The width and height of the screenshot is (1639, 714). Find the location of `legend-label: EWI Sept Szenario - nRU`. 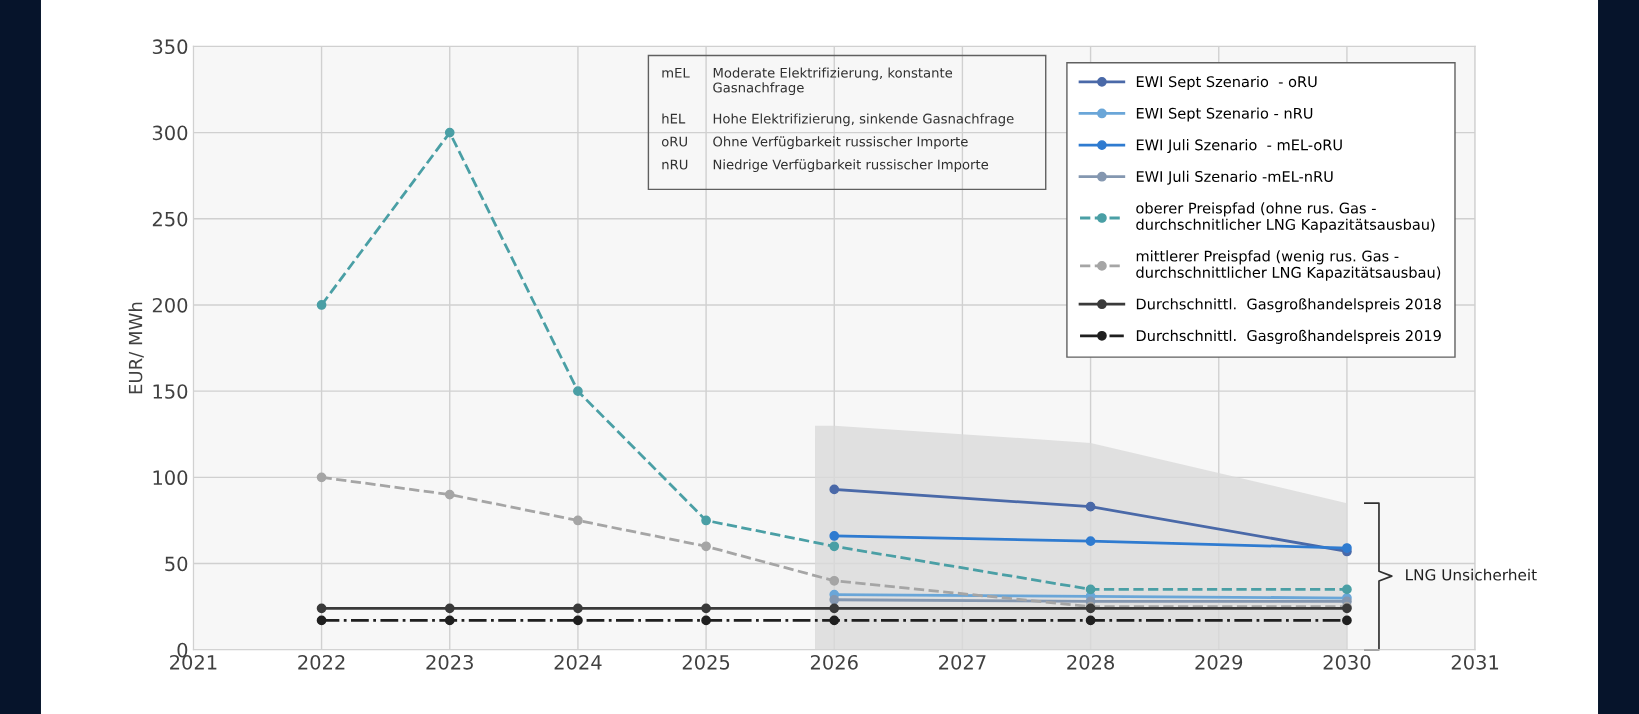

legend-label: EWI Sept Szenario - nRU is located at coordinates (1224, 114).